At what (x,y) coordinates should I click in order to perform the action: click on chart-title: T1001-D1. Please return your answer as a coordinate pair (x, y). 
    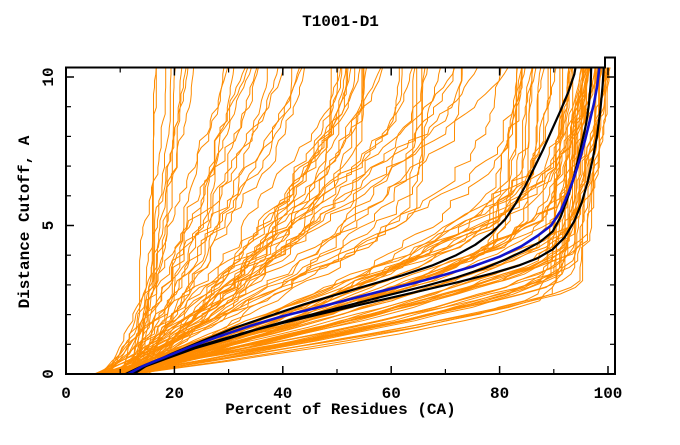
    Looking at the image, I should click on (340, 22).